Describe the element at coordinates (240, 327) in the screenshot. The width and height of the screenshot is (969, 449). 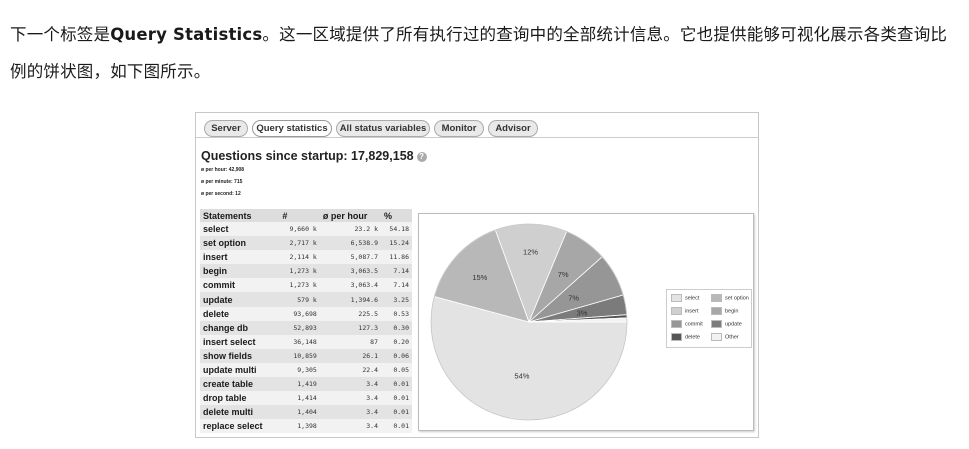
I see `cell-name: change db` at that location.